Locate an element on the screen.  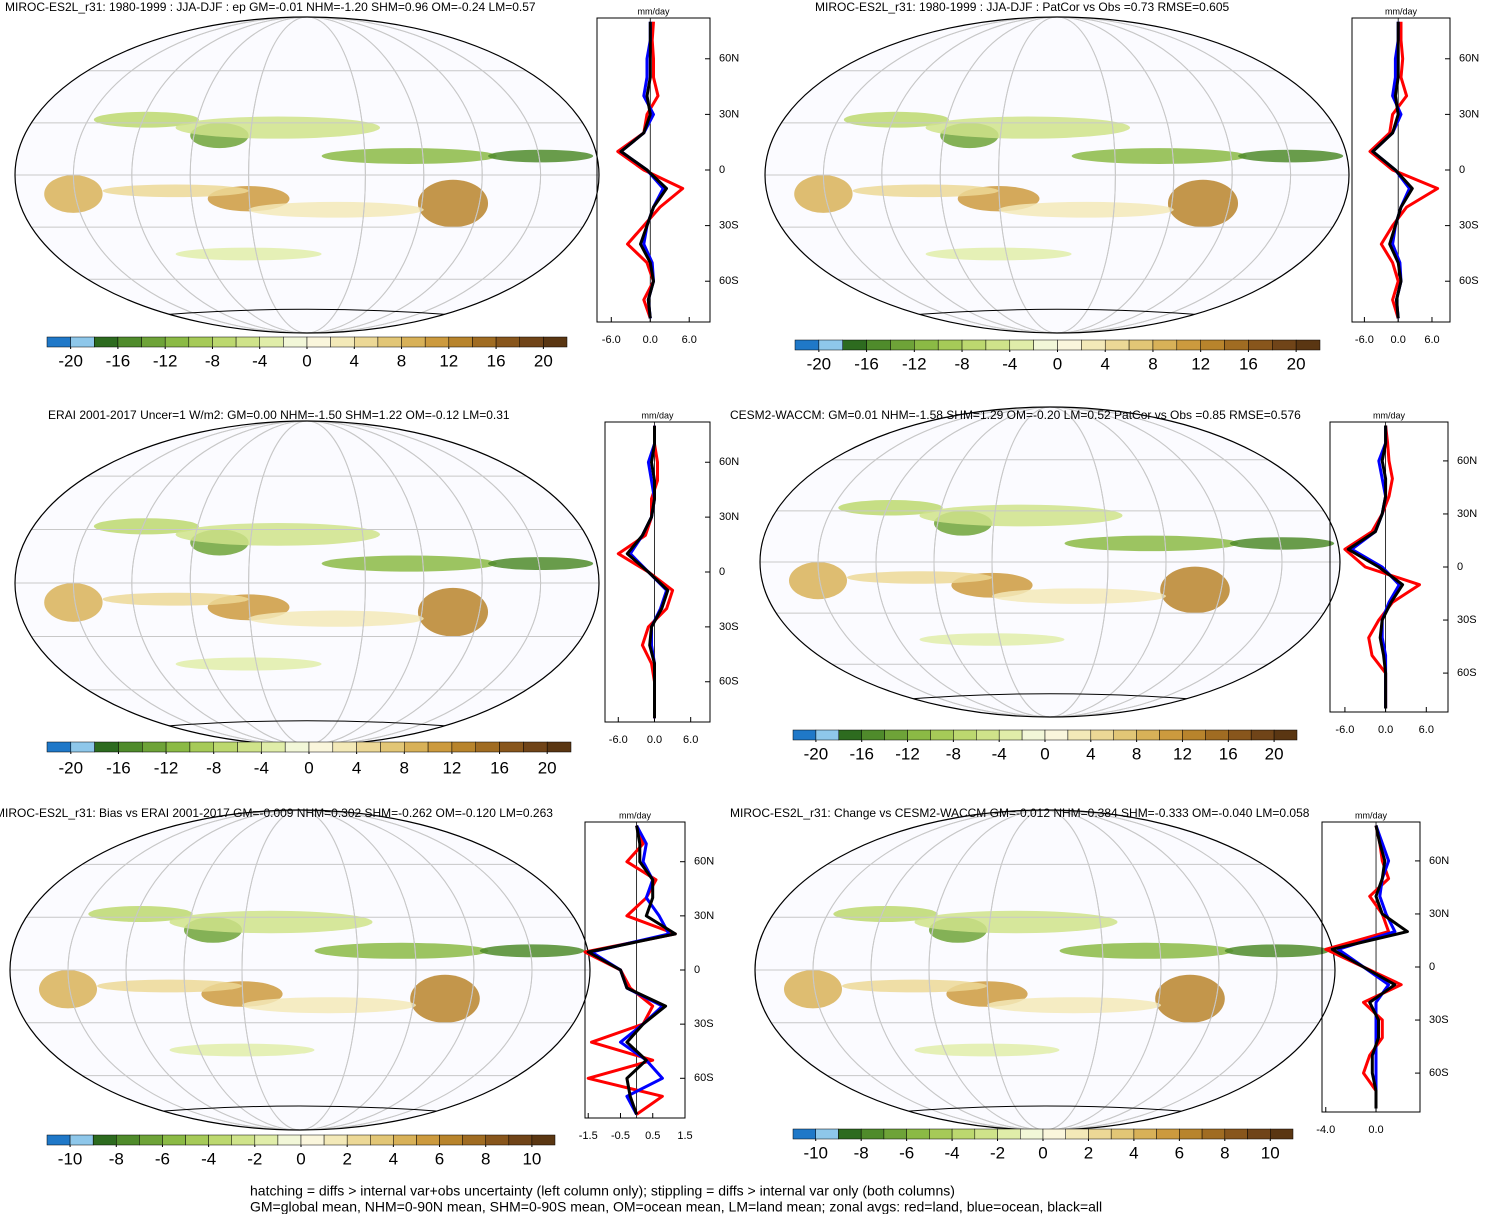
colorbar-label: 0 is located at coordinates (1057, 363).